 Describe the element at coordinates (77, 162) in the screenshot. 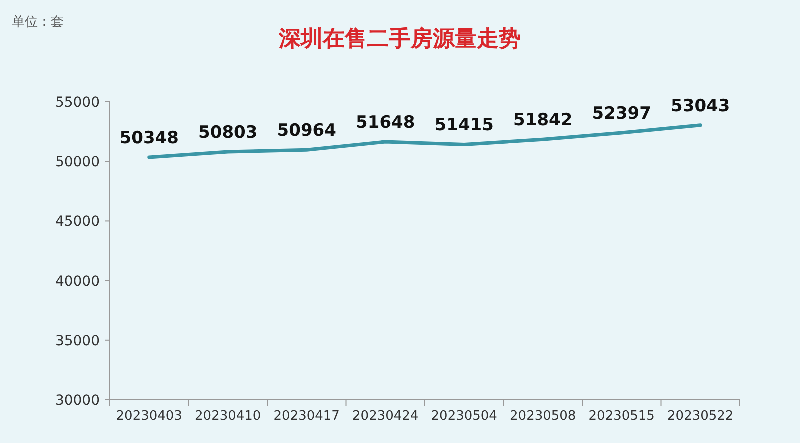

I see `y-tick-label: 50000` at that location.